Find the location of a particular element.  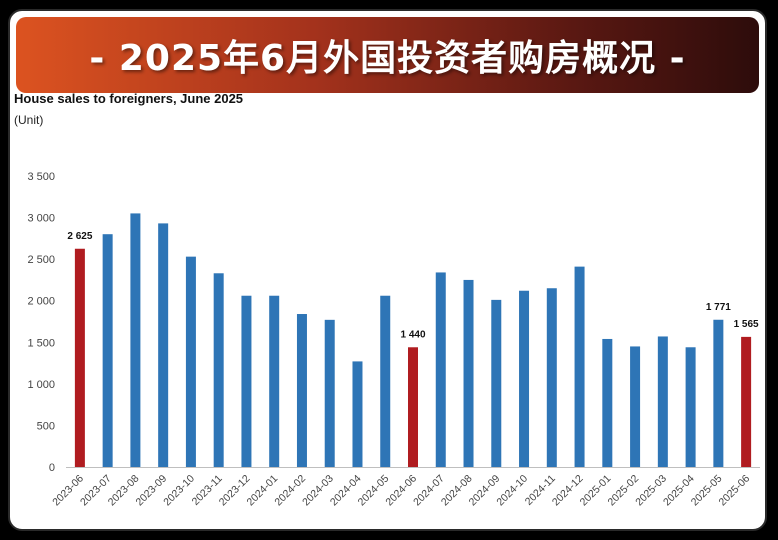

y-tick-label: 2 500 is located at coordinates (41, 260).